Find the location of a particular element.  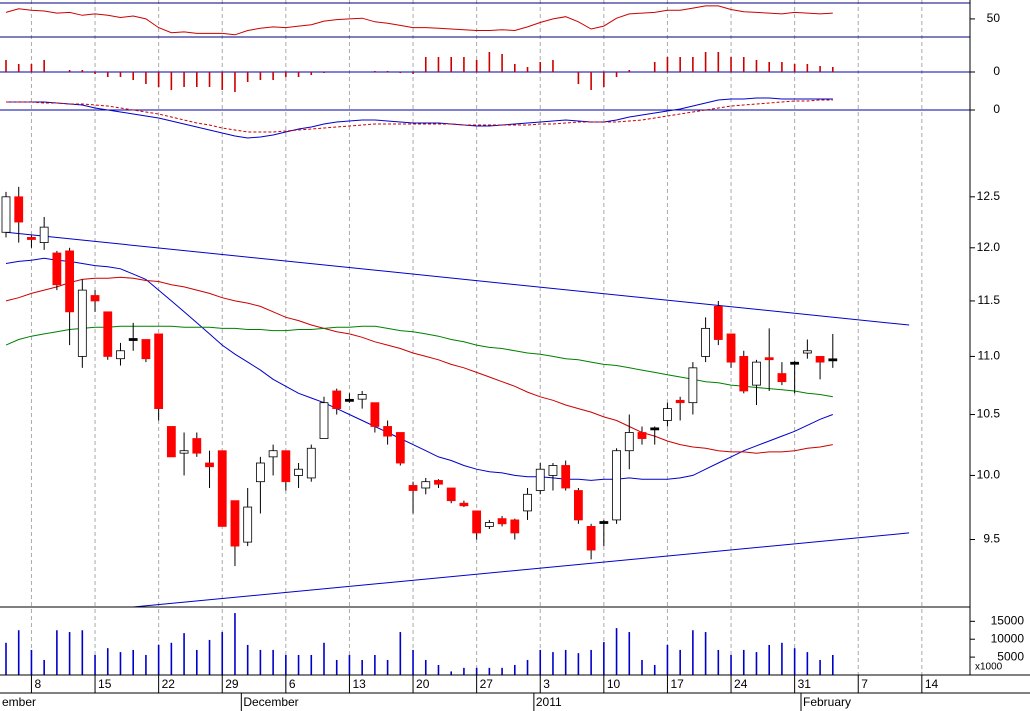

month-label: ember is located at coordinates (19, 702).